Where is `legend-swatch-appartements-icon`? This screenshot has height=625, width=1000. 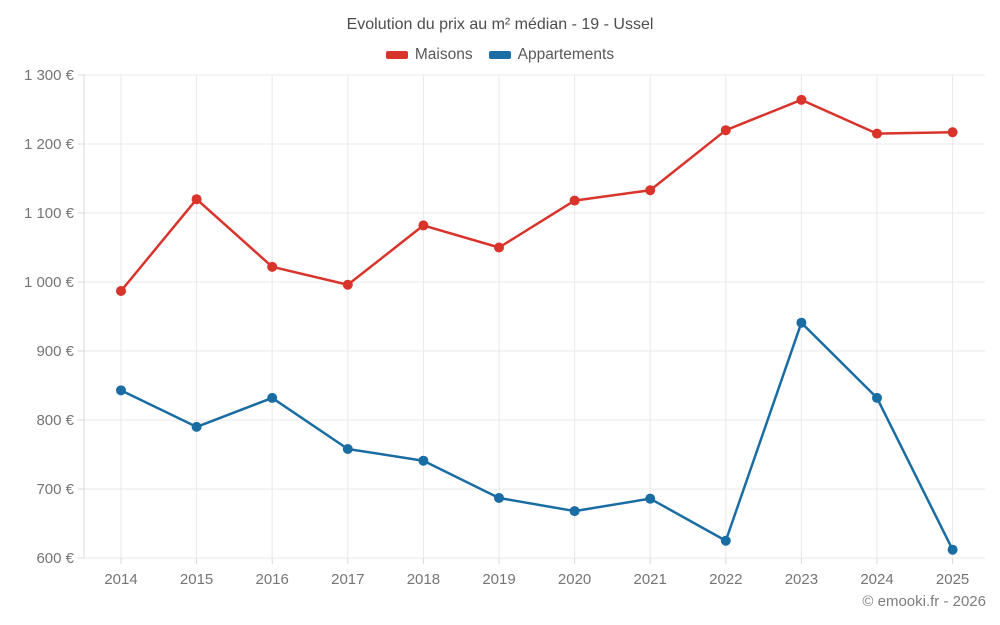
legend-swatch-appartements-icon is located at coordinates (499, 55).